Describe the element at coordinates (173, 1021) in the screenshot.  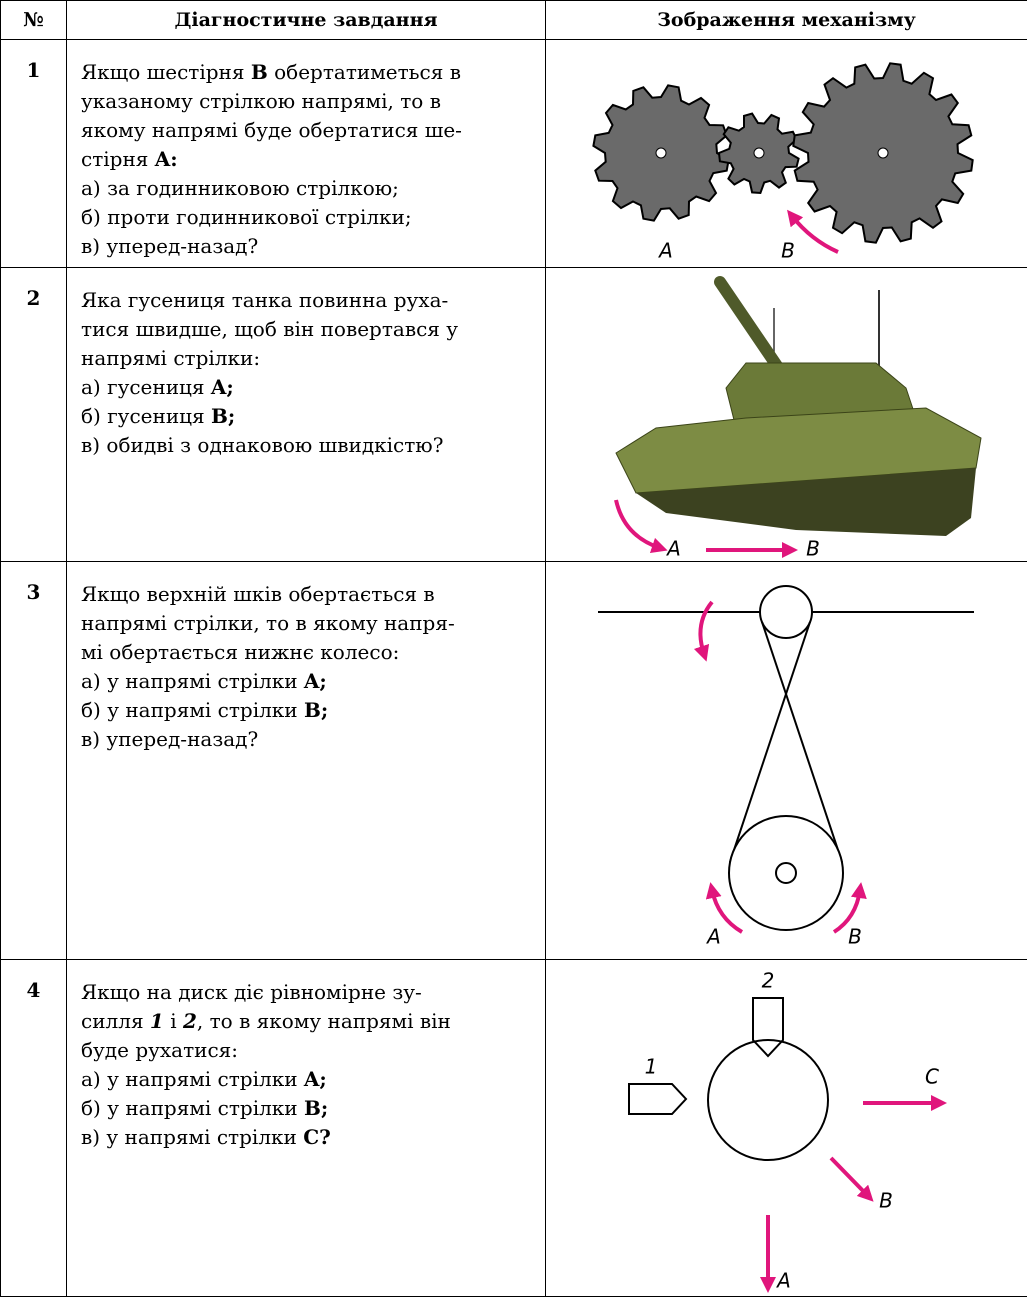
I see `text: і` at that location.